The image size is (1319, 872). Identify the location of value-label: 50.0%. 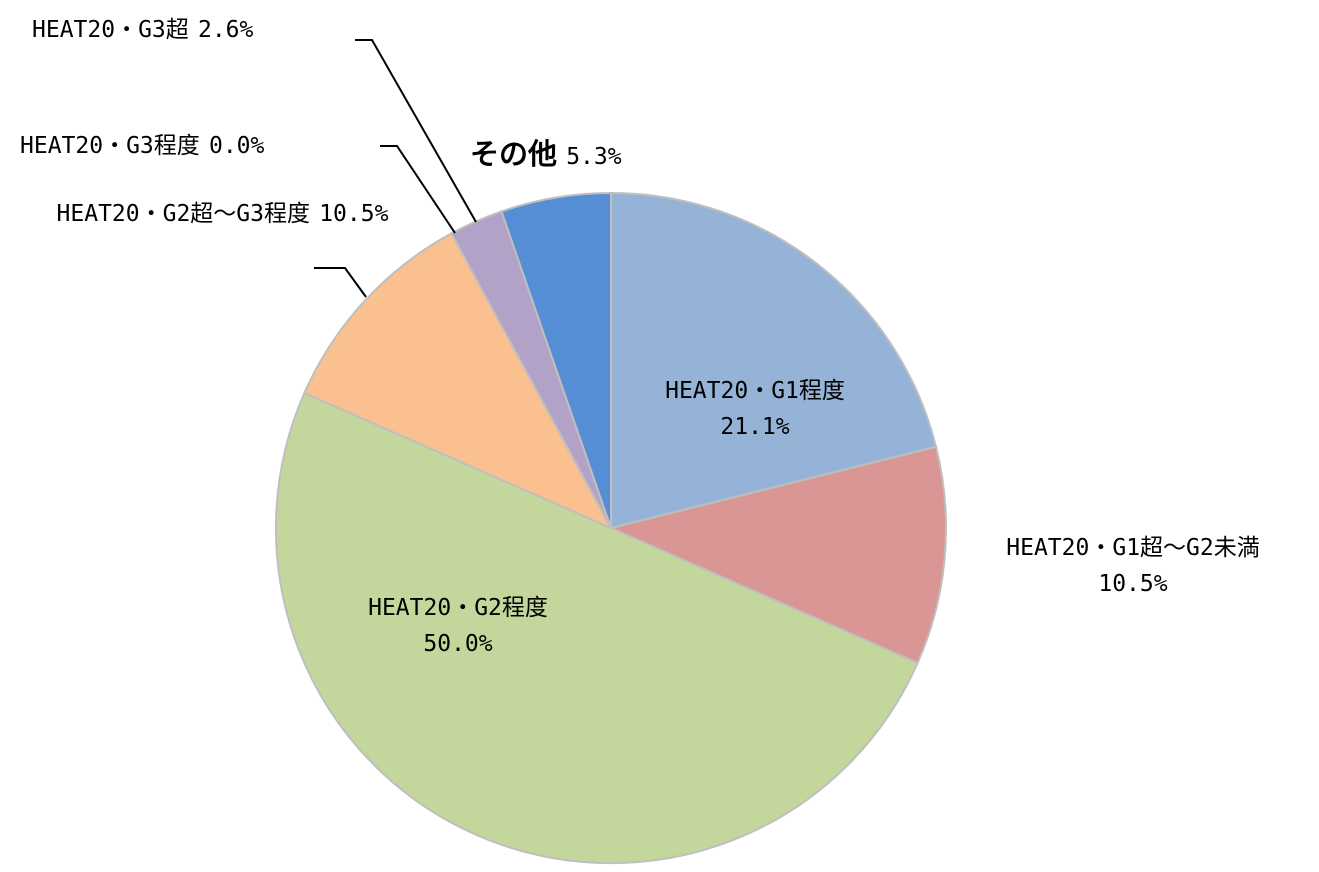
(458, 644).